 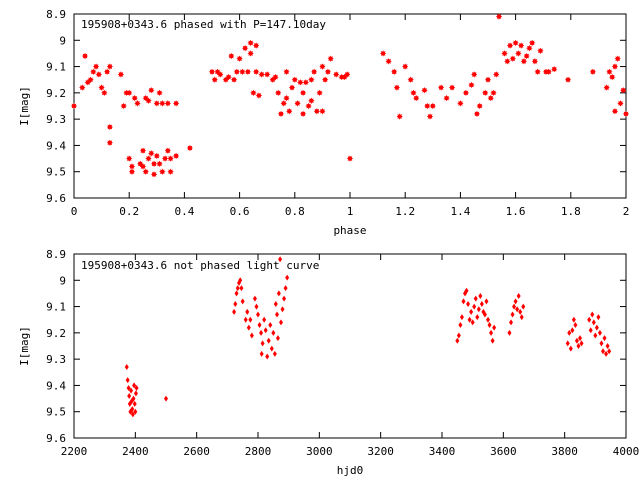 I want to click on unphased-plot-title: 195908+0343.6 not phased light curve, so click(x=200, y=265).